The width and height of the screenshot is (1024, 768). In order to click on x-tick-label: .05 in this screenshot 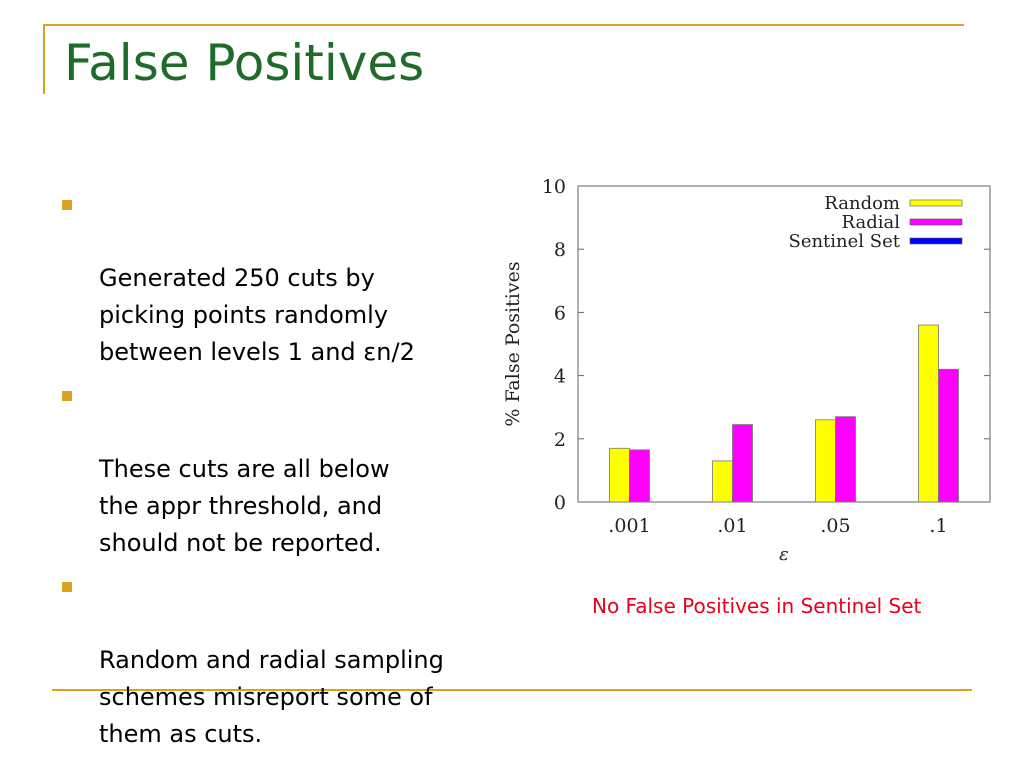, I will do `click(835, 526)`.